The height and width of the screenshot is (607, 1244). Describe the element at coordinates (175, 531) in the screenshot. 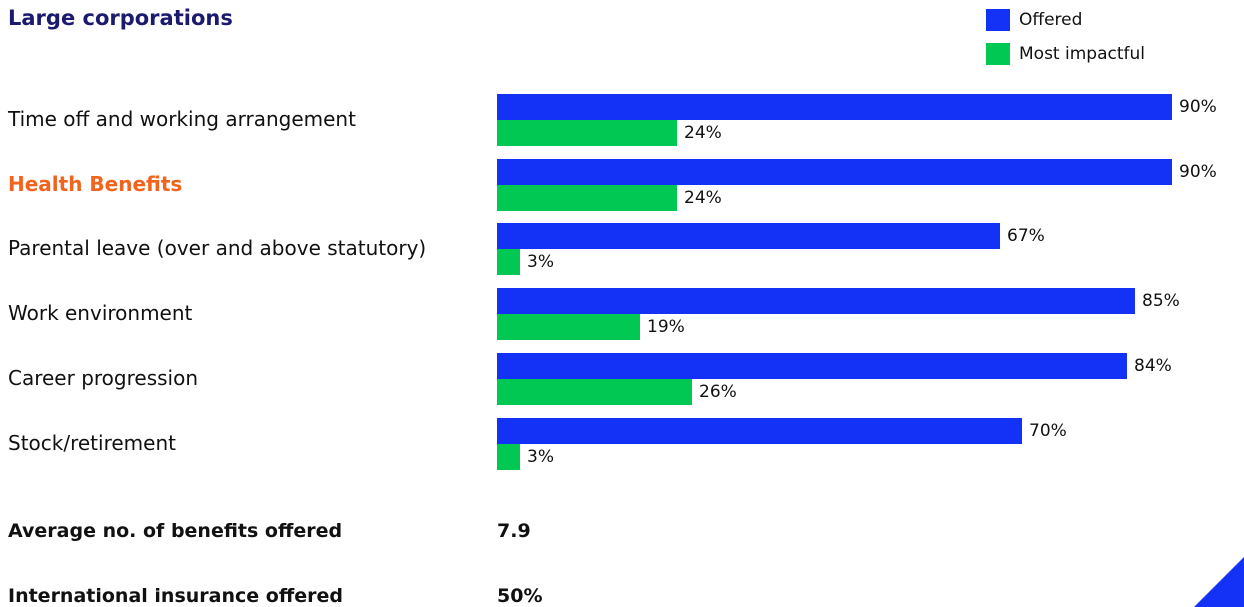

I see `summary-label-avg-benefits: Average no. of benefits offered` at that location.